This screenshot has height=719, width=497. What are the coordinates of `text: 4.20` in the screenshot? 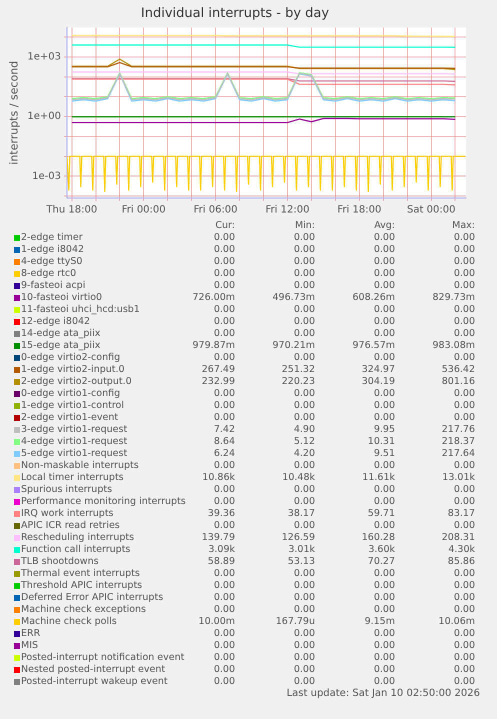 It's located at (303, 454).